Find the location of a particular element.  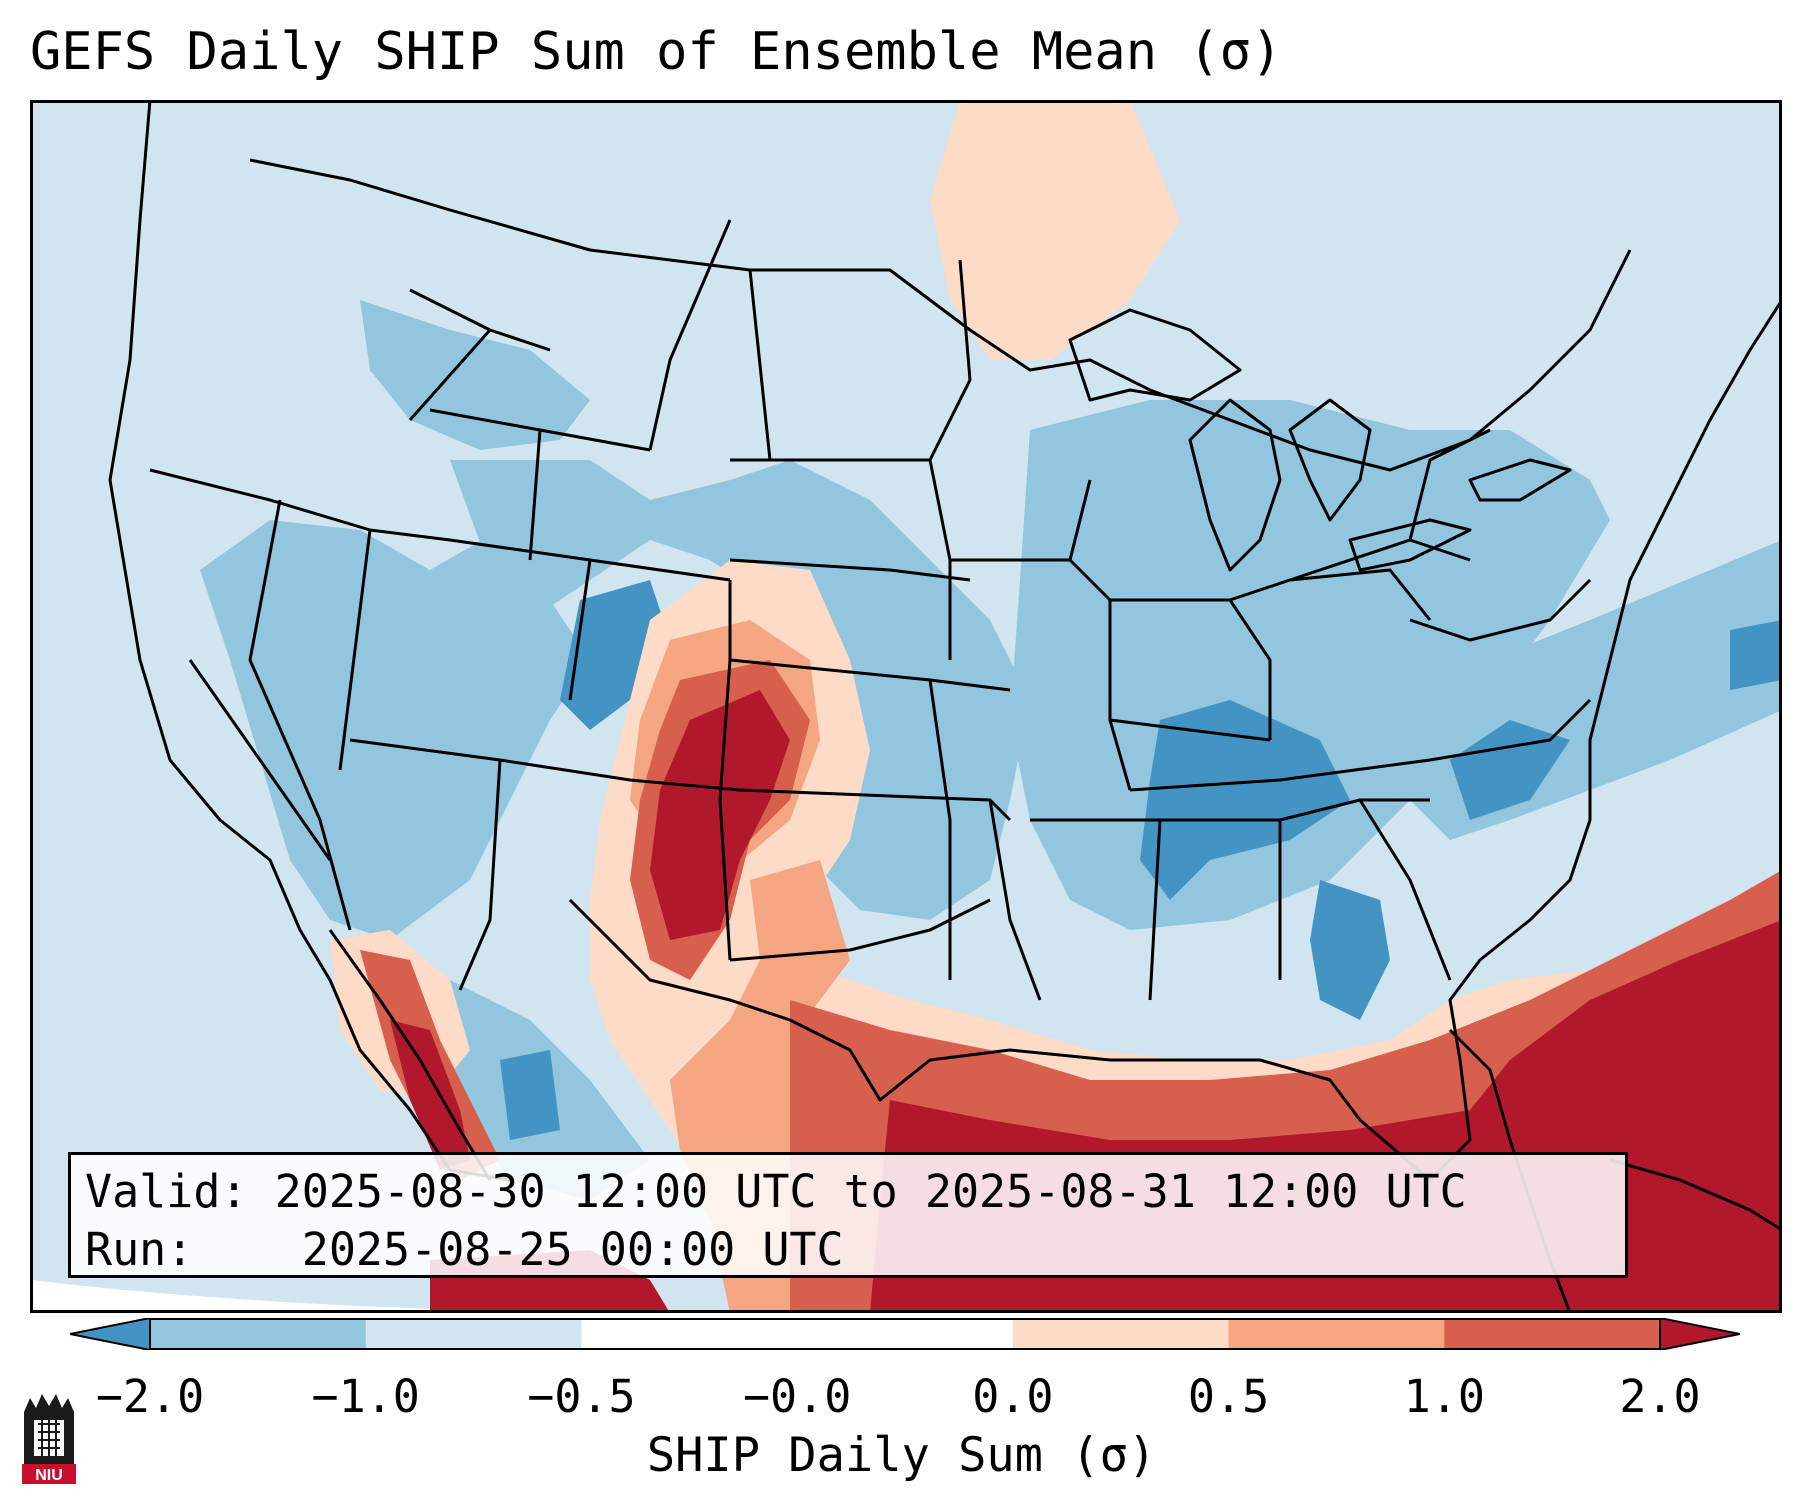

off-projection-area is located at coordinates (380, 1296).